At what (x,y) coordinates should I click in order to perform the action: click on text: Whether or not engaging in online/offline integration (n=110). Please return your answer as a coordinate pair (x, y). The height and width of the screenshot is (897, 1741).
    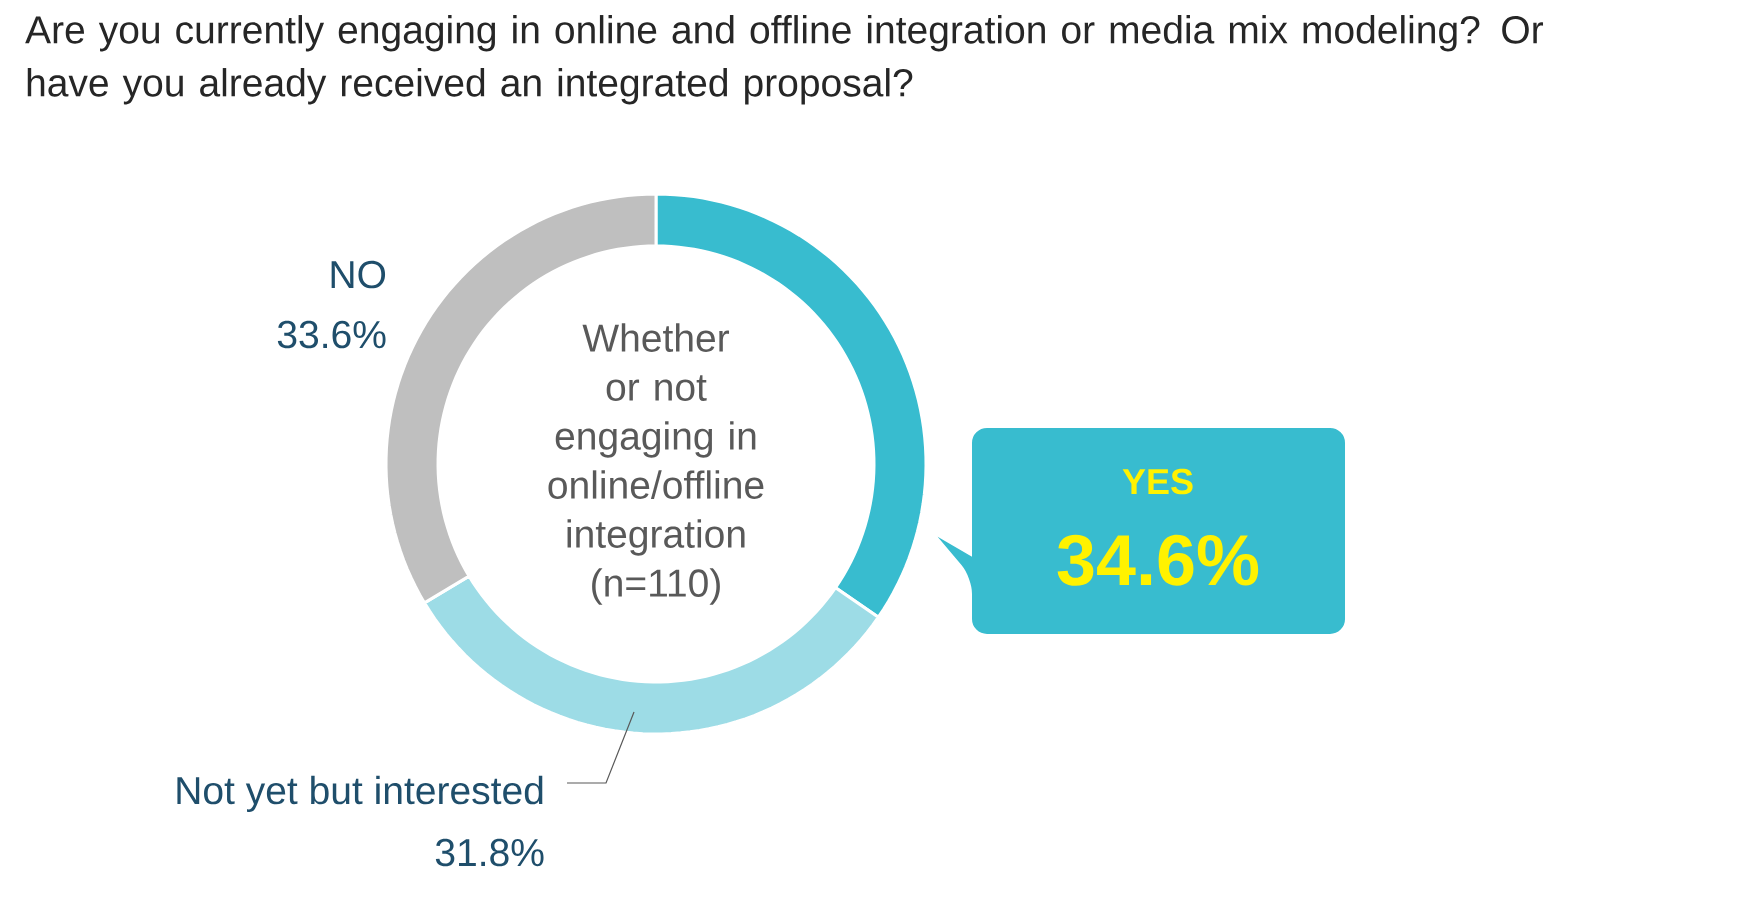
    Looking at the image, I should click on (656, 464).